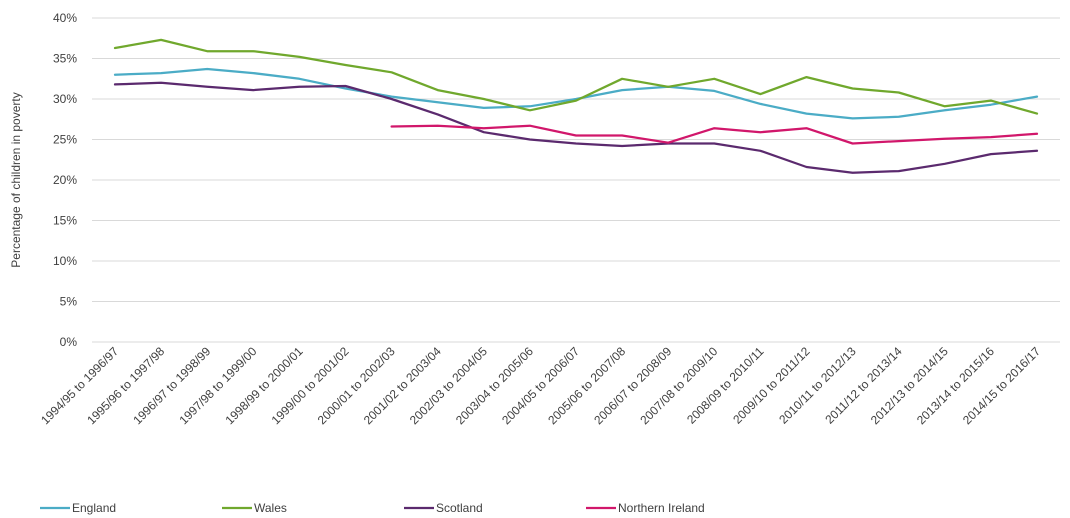  I want to click on x-tick-label: 1995/96 to 1997/98, so click(125, 385).